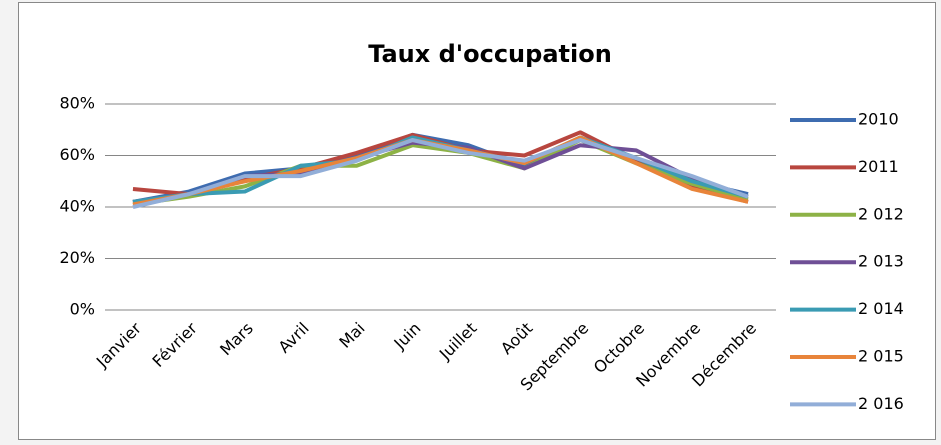 This screenshot has width=941, height=445. What do you see at coordinates (77, 206) in the screenshot?
I see `y-tick-label: 40%` at bounding box center [77, 206].